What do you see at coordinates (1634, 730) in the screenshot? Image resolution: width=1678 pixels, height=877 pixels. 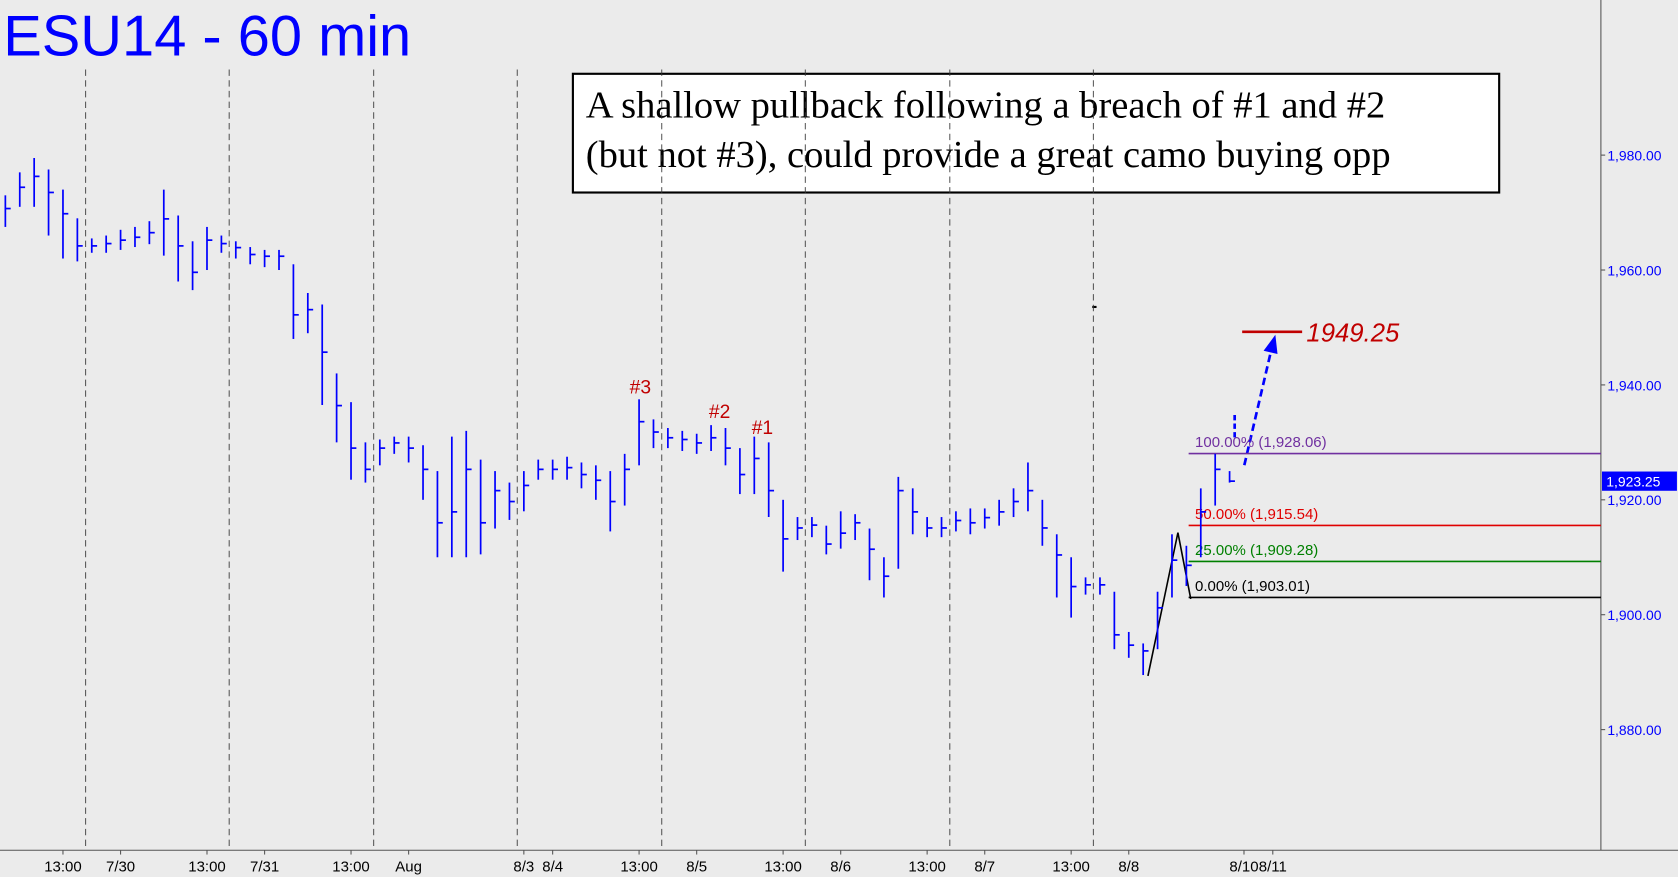 I see `y-tick-label: 1,880.00` at bounding box center [1634, 730].